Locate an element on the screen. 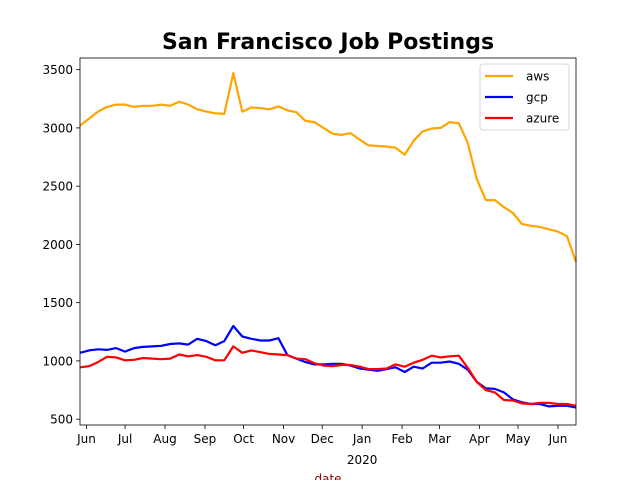 This screenshot has height=484, width=640. legend-label-azure: azure is located at coordinates (542, 119).